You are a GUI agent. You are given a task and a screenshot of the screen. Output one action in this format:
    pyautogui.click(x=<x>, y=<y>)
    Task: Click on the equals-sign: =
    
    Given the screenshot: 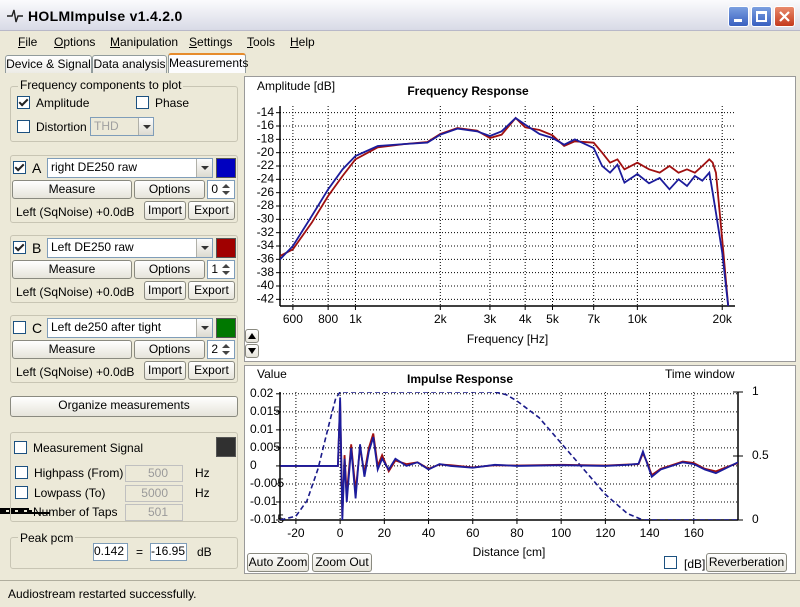 What is the action you would take?
    pyautogui.click(x=140, y=552)
    